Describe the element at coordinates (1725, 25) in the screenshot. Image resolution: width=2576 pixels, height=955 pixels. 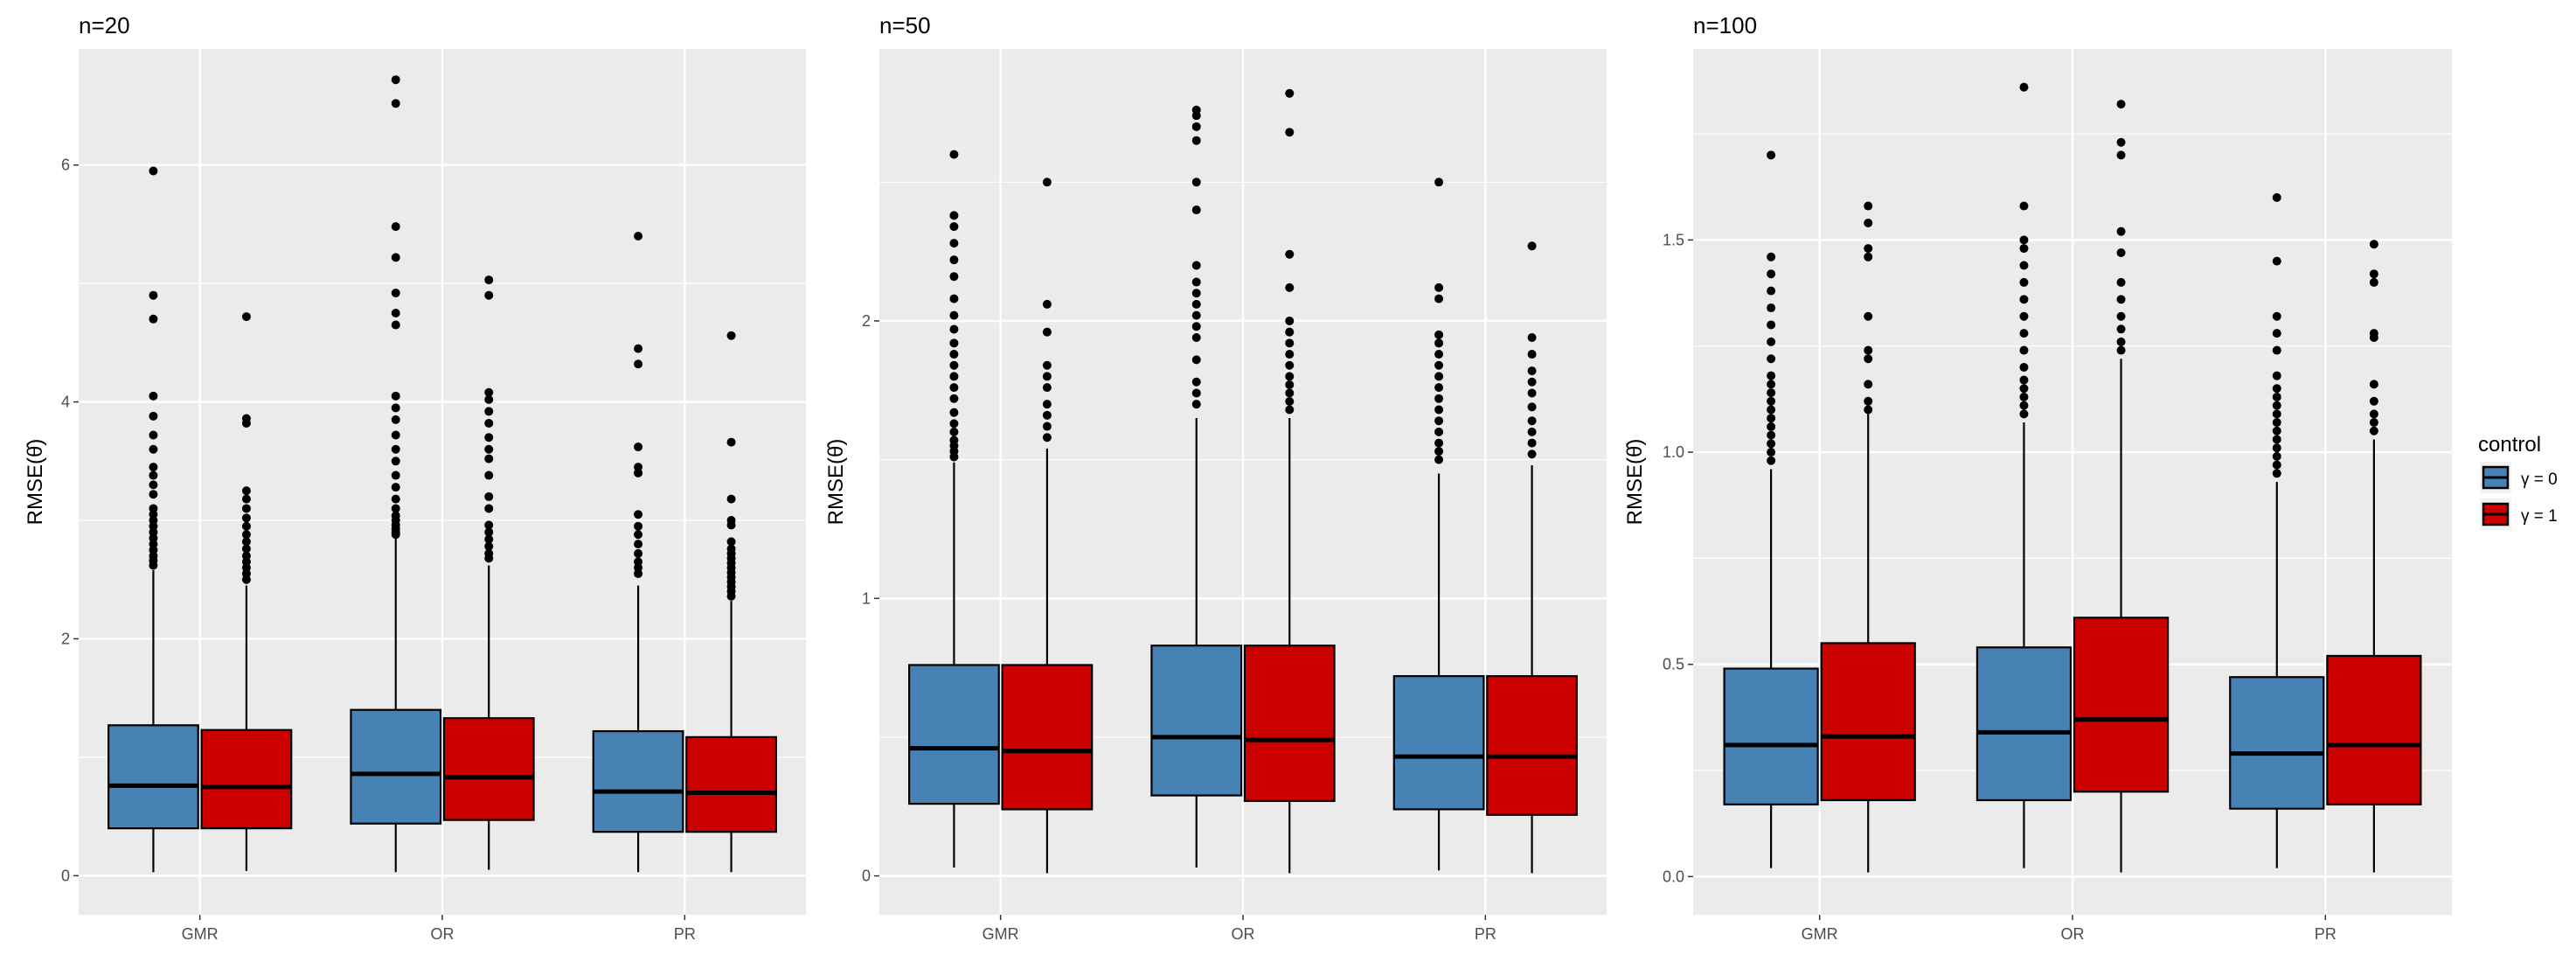
I see `panel-title: n=100` at that location.